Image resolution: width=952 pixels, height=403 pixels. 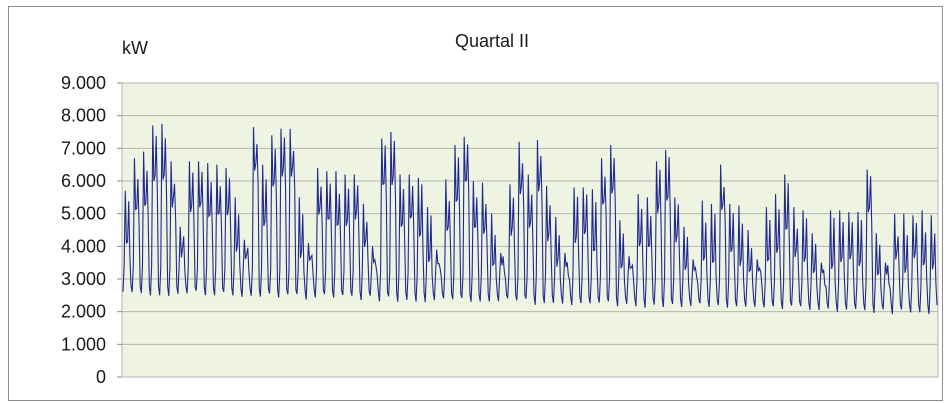 What do you see at coordinates (83, 148) in the screenshot?
I see `y-tick-label: 7.000` at bounding box center [83, 148].